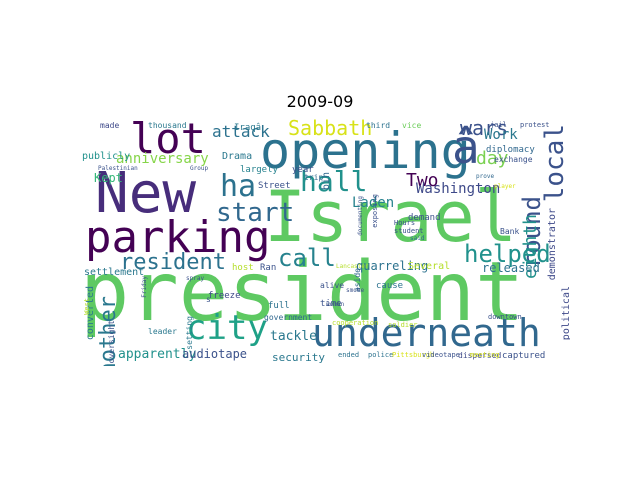  I want to click on word-jail: jail, so click(498, 125).